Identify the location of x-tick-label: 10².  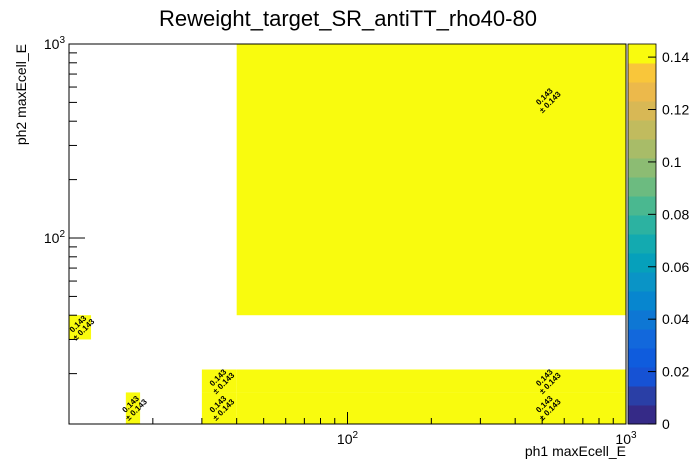
(348, 438).